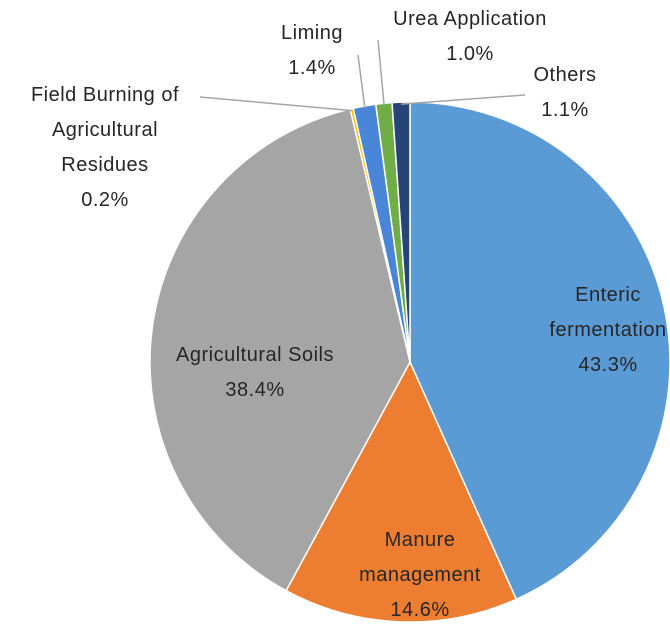  I want to click on slice-label: Others 1.1%, so click(565, 93).